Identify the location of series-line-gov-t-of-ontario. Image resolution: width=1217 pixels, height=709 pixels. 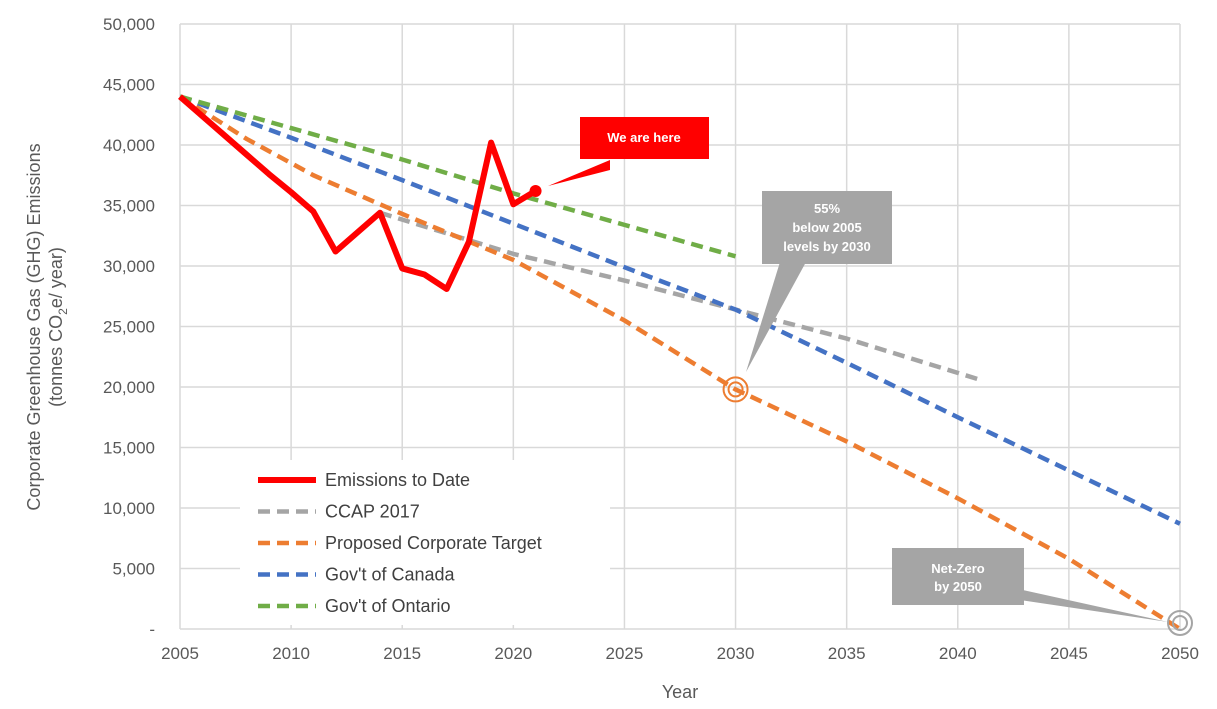
(458, 176).